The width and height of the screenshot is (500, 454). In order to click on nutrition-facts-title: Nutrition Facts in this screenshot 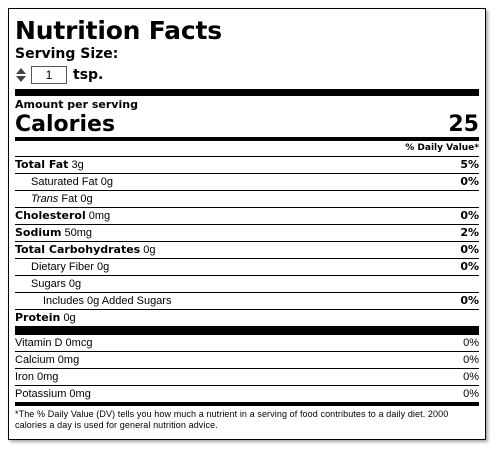, I will do `click(118, 30)`.